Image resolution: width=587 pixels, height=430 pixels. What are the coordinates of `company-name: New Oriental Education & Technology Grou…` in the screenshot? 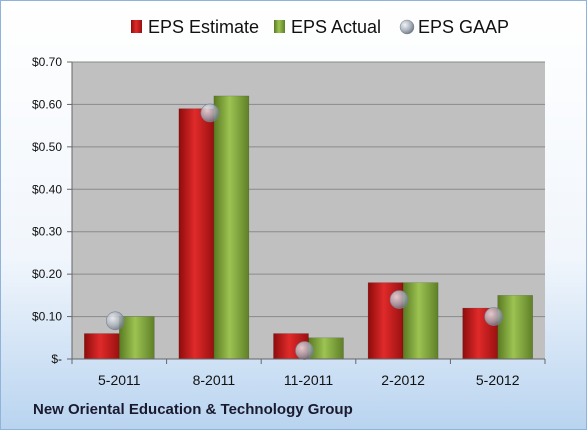 It's located at (193, 409).